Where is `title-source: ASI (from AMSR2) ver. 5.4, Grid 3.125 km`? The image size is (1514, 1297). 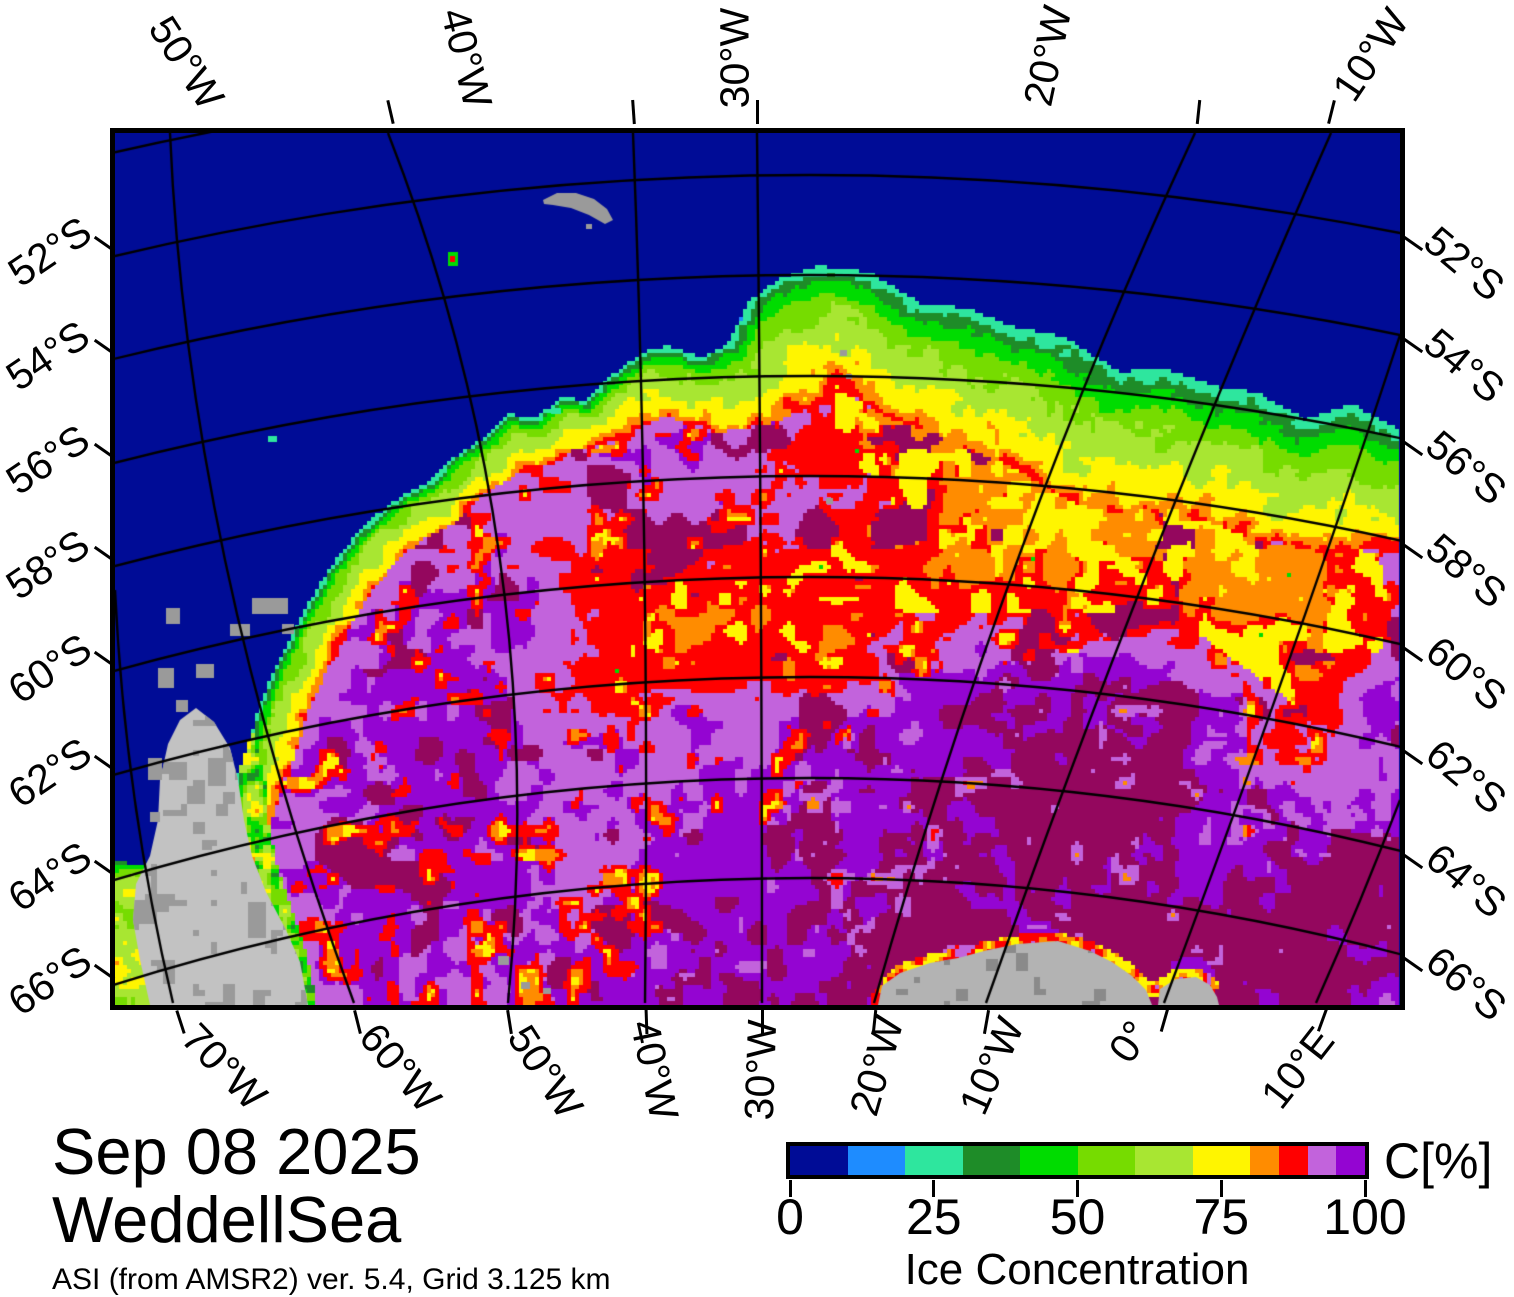 title-source: ASI (from AMSR2) ver. 5.4, Grid 3.125 km is located at coordinates (331, 1280).